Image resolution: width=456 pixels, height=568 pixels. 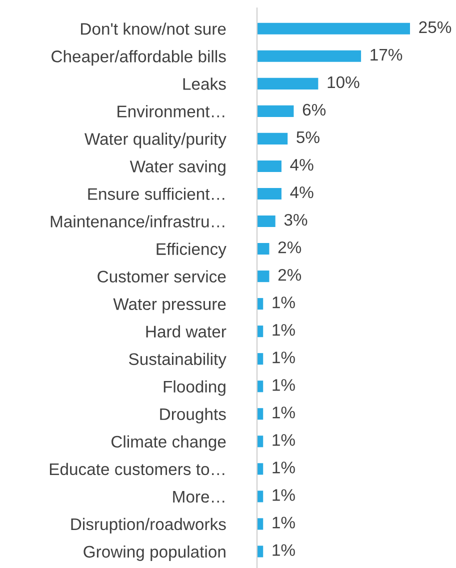 I want to click on data-label: 25%, so click(x=435, y=27).